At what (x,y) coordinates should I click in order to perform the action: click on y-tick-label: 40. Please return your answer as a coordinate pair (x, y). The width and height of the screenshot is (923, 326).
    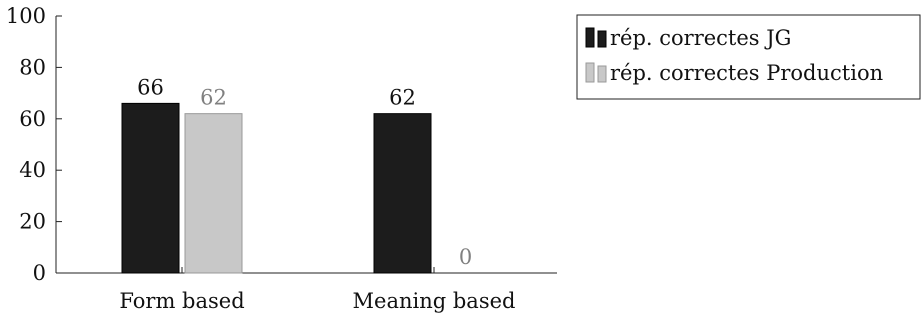
    Looking at the image, I should click on (32, 170).